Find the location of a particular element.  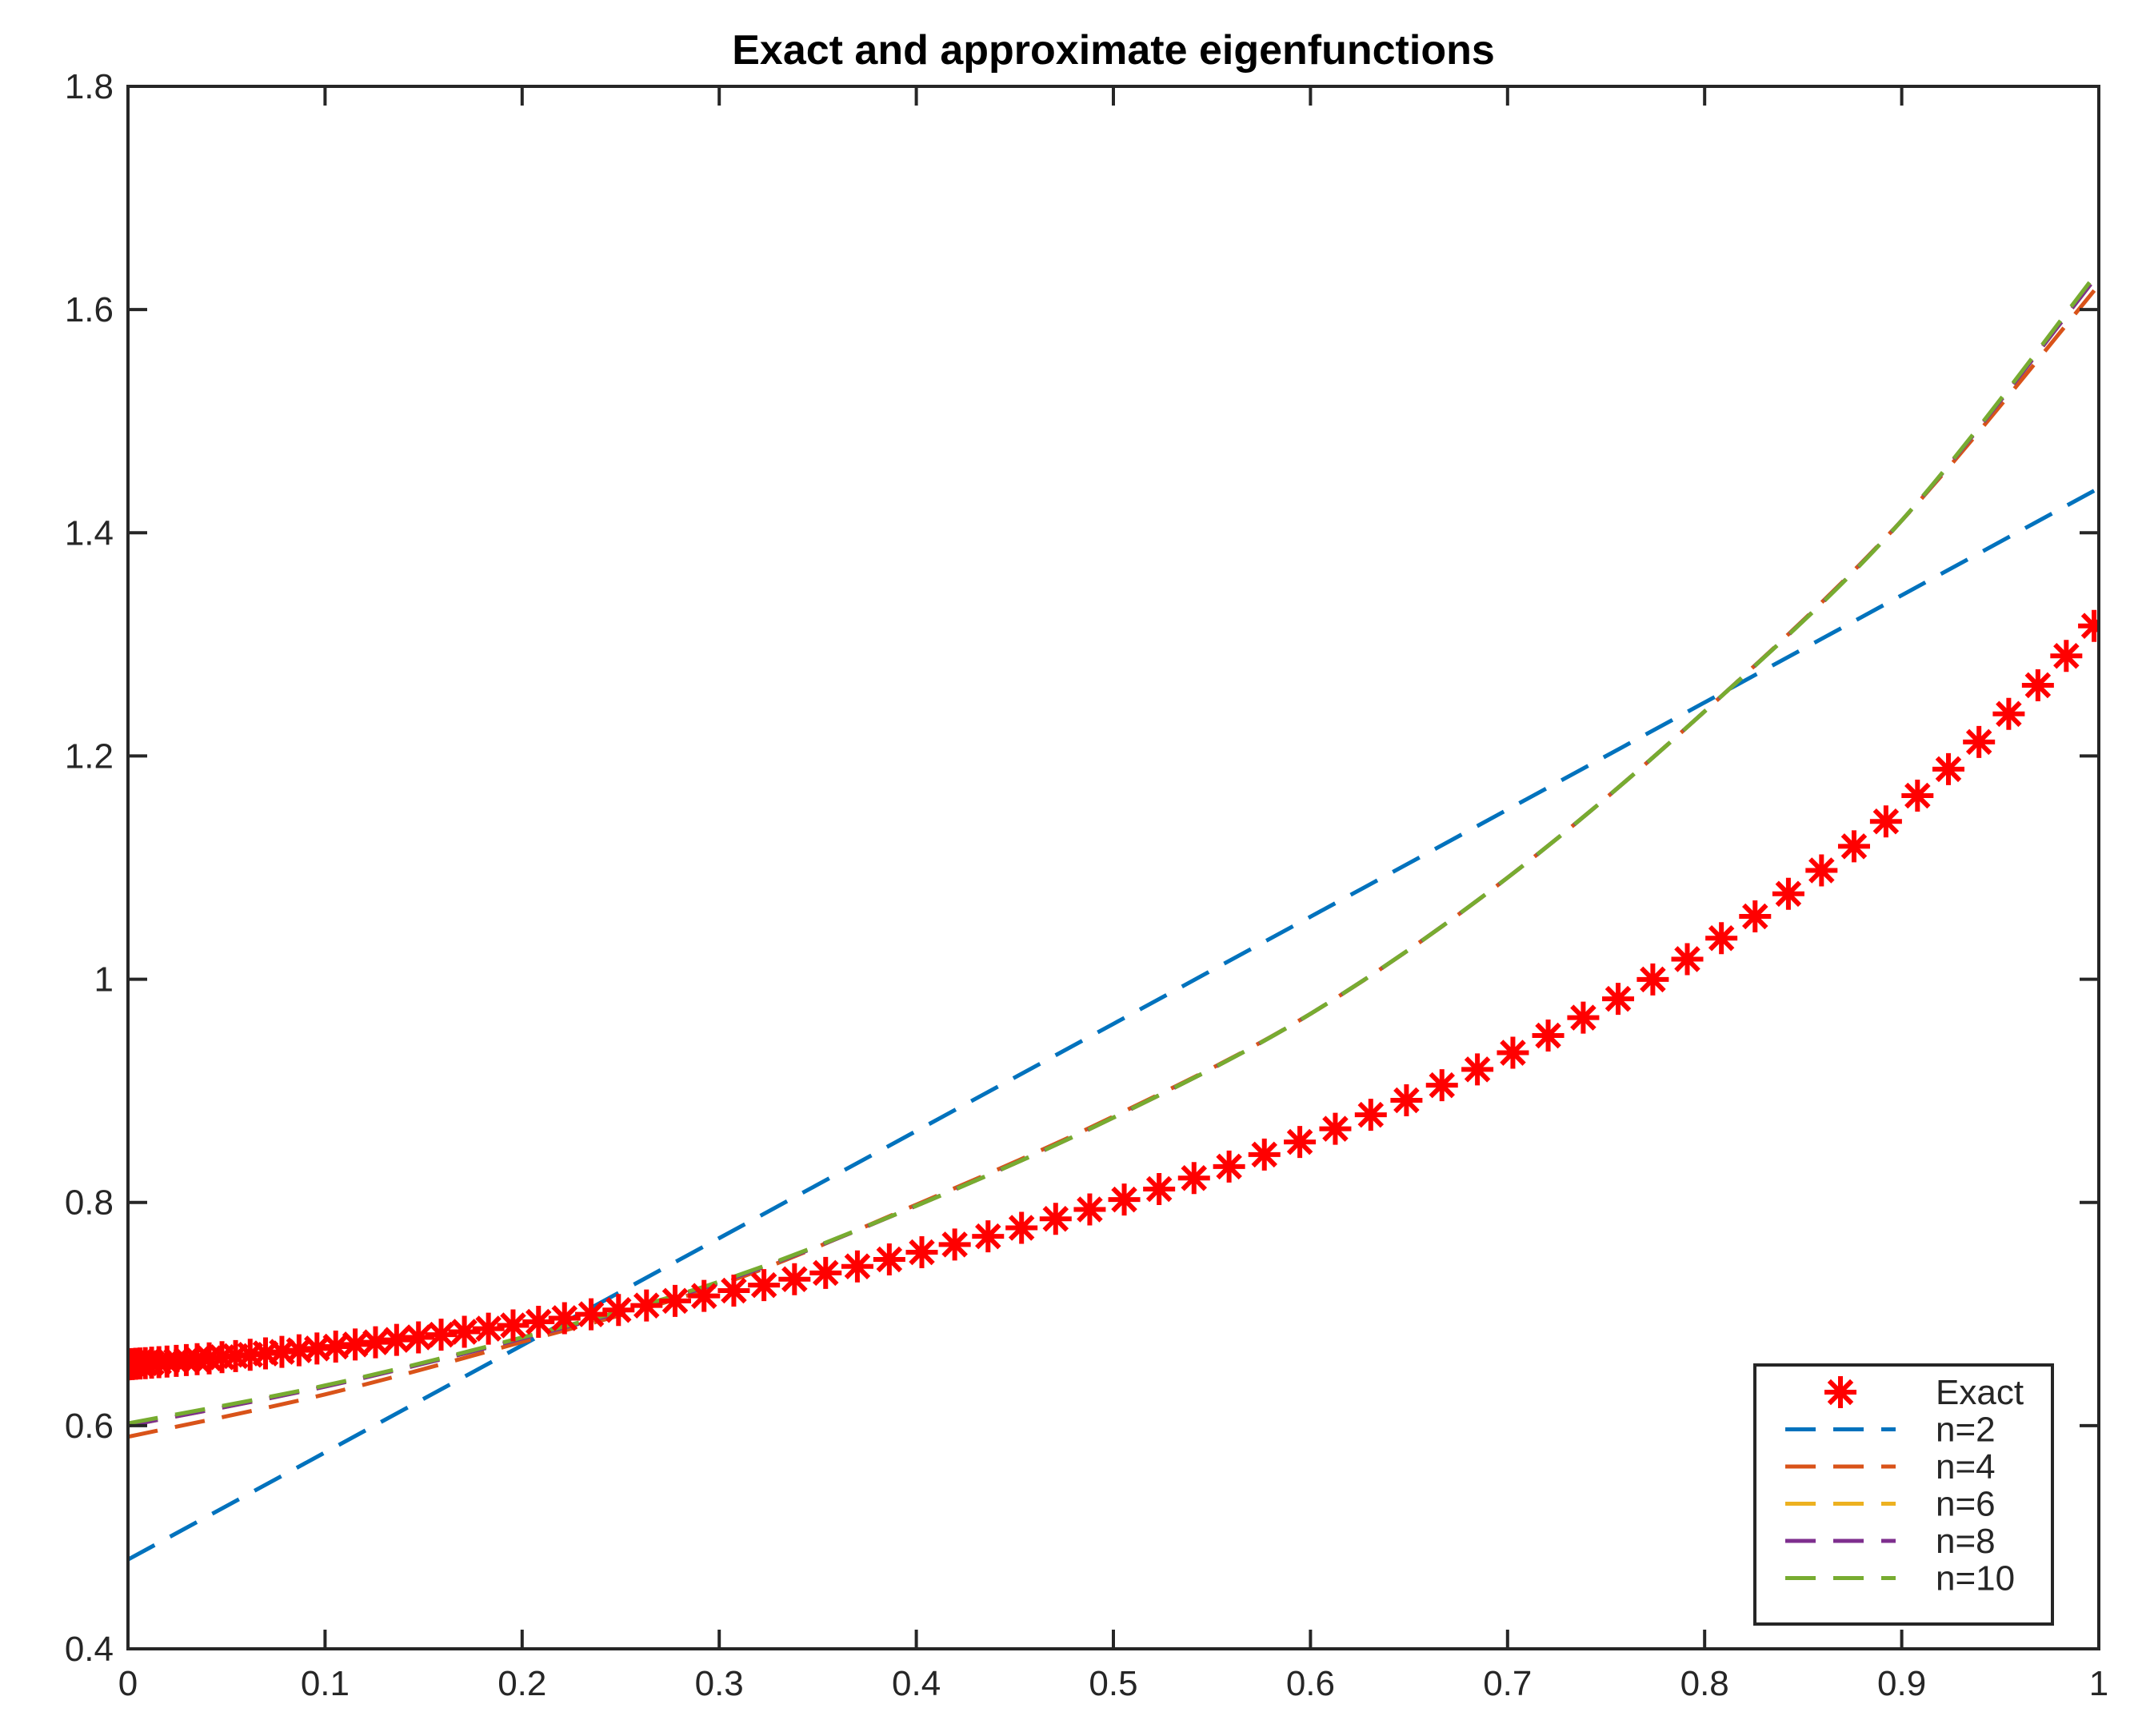

legend-exact-marker is located at coordinates (1840, 1392).